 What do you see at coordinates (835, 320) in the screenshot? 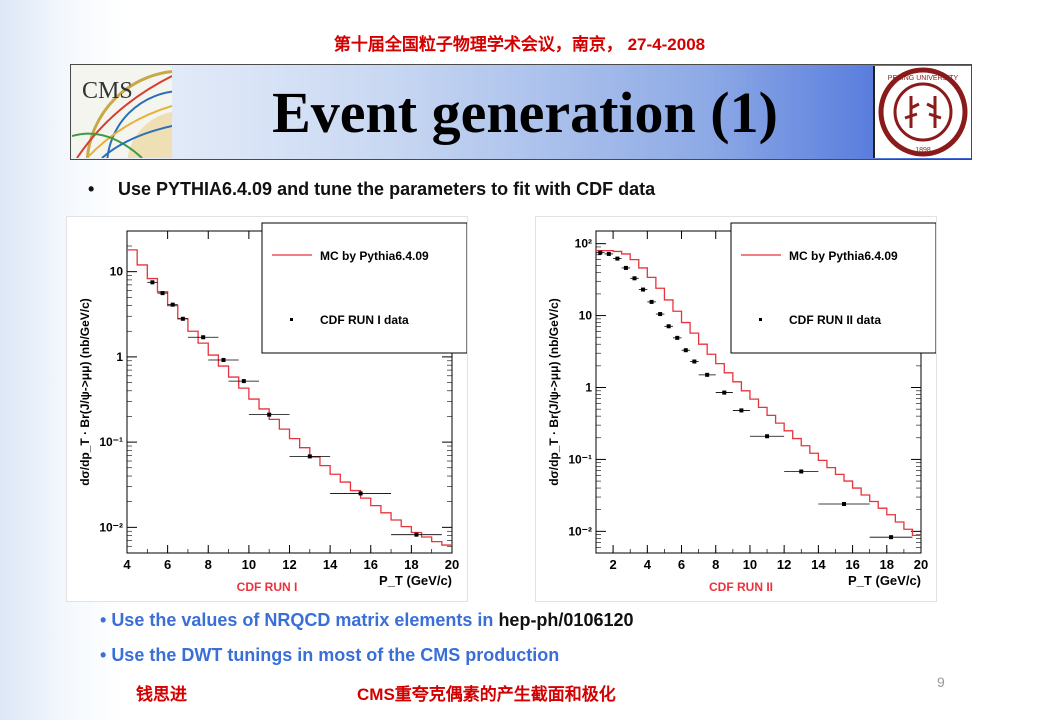
I see `legend-data-label: CDF RUN II data` at bounding box center [835, 320].